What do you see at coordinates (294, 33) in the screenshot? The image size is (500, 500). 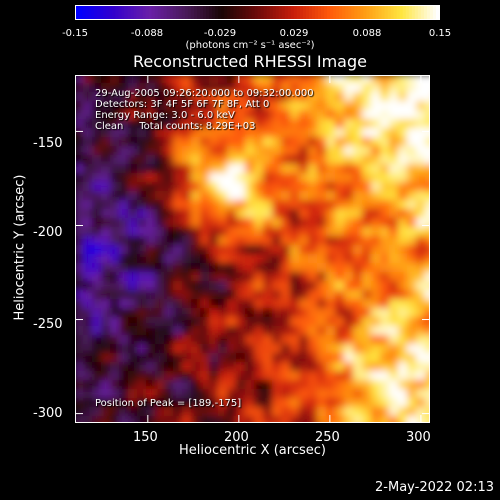 I see `colorbar-tick: 0.029` at bounding box center [294, 33].